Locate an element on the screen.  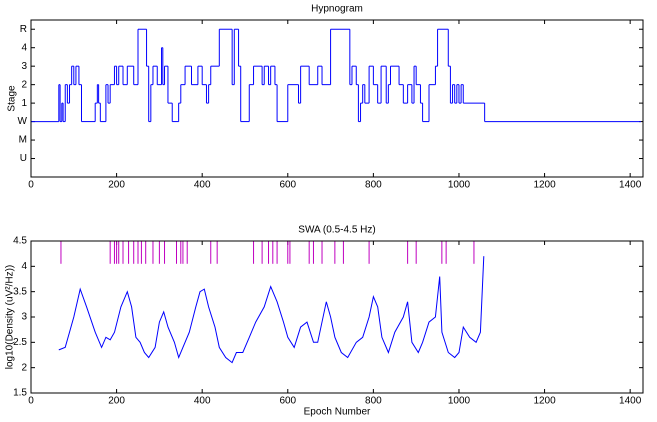
y-tick-label: W is located at coordinates (23, 121).